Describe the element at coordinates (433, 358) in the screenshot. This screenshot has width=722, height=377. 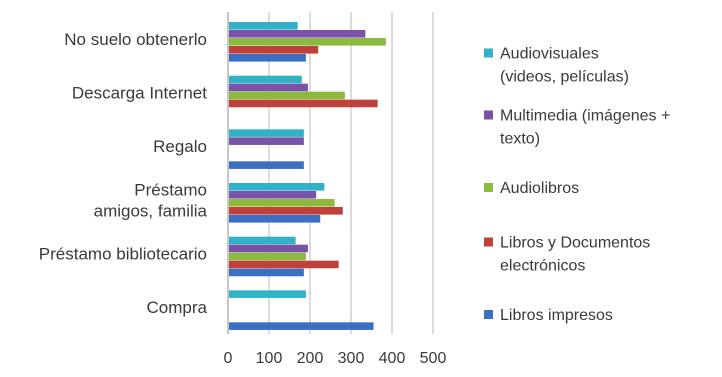
I see `x-tick-label: 500` at that location.